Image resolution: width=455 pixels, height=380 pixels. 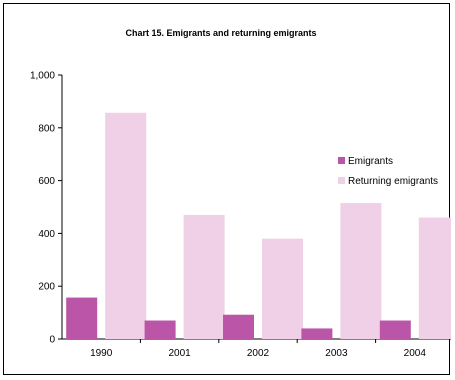 What do you see at coordinates (46, 287) in the screenshot?
I see `y-tick-label: 200` at bounding box center [46, 287].